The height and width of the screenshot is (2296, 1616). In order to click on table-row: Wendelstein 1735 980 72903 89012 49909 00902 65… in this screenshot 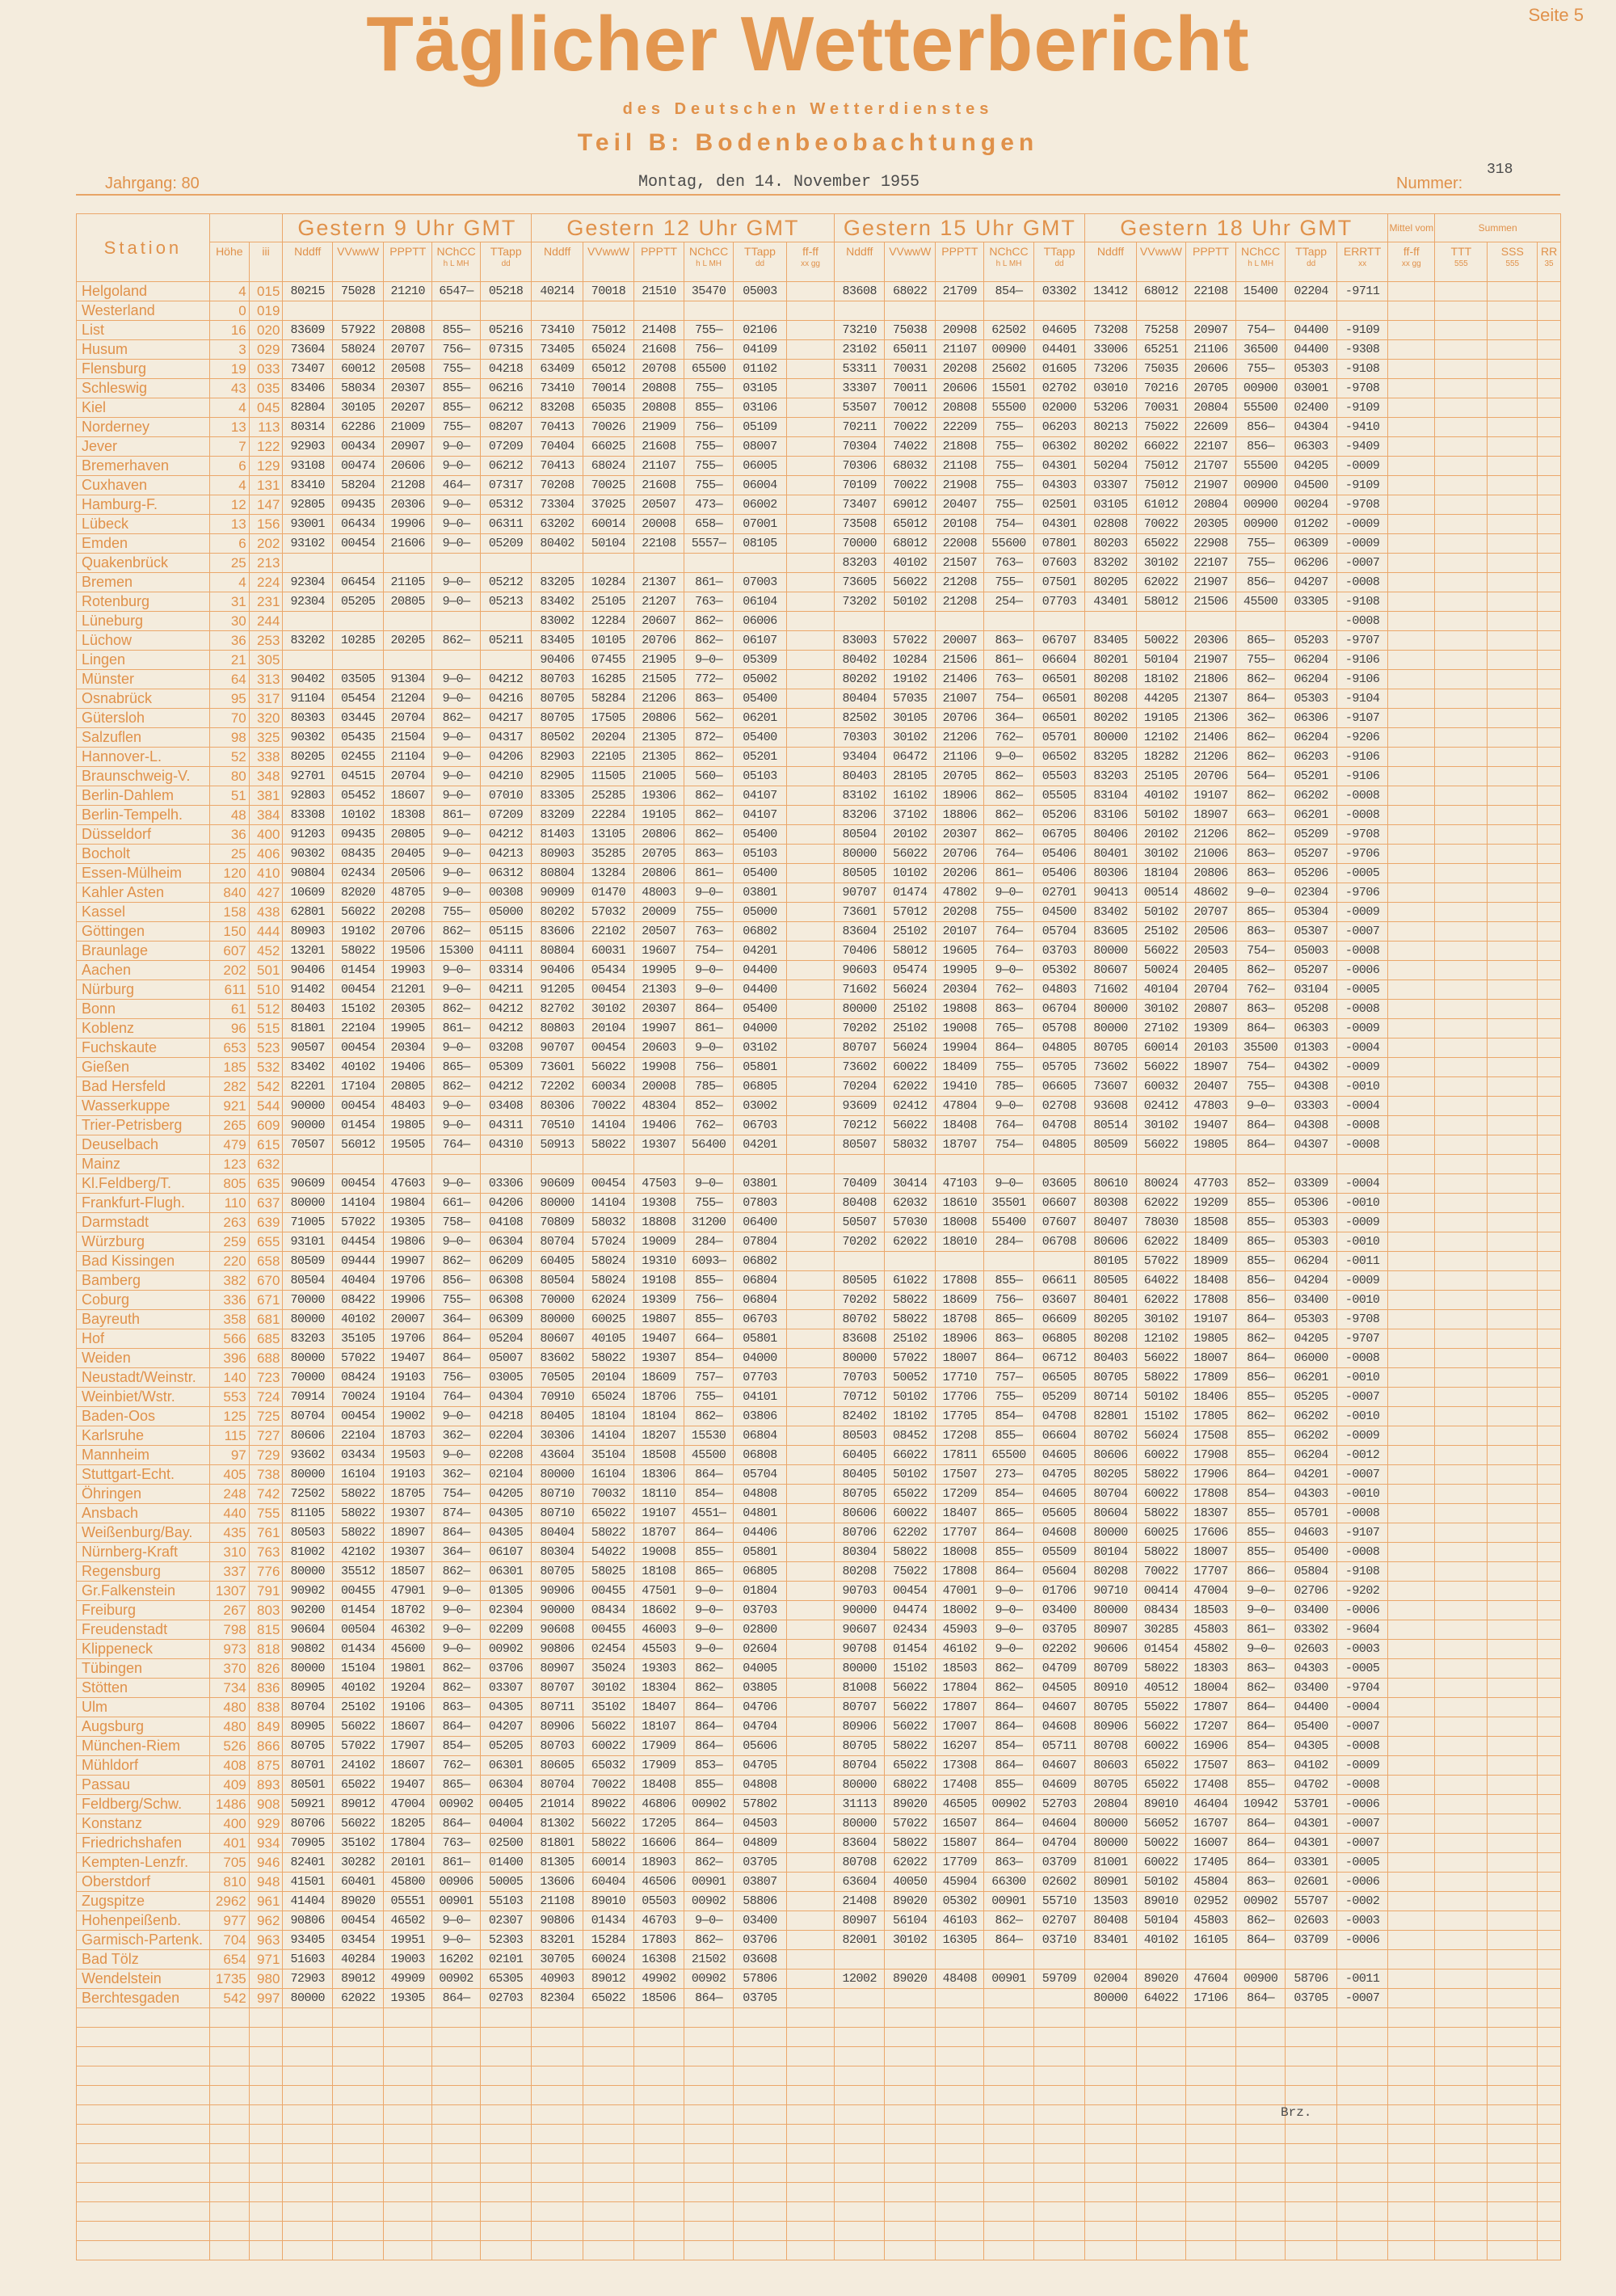, I will do `click(819, 1979)`.